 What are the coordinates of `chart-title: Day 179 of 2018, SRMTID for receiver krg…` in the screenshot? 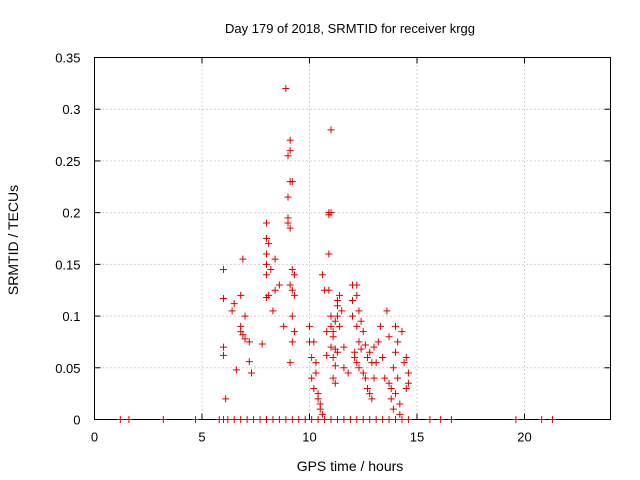 It's located at (350, 28).